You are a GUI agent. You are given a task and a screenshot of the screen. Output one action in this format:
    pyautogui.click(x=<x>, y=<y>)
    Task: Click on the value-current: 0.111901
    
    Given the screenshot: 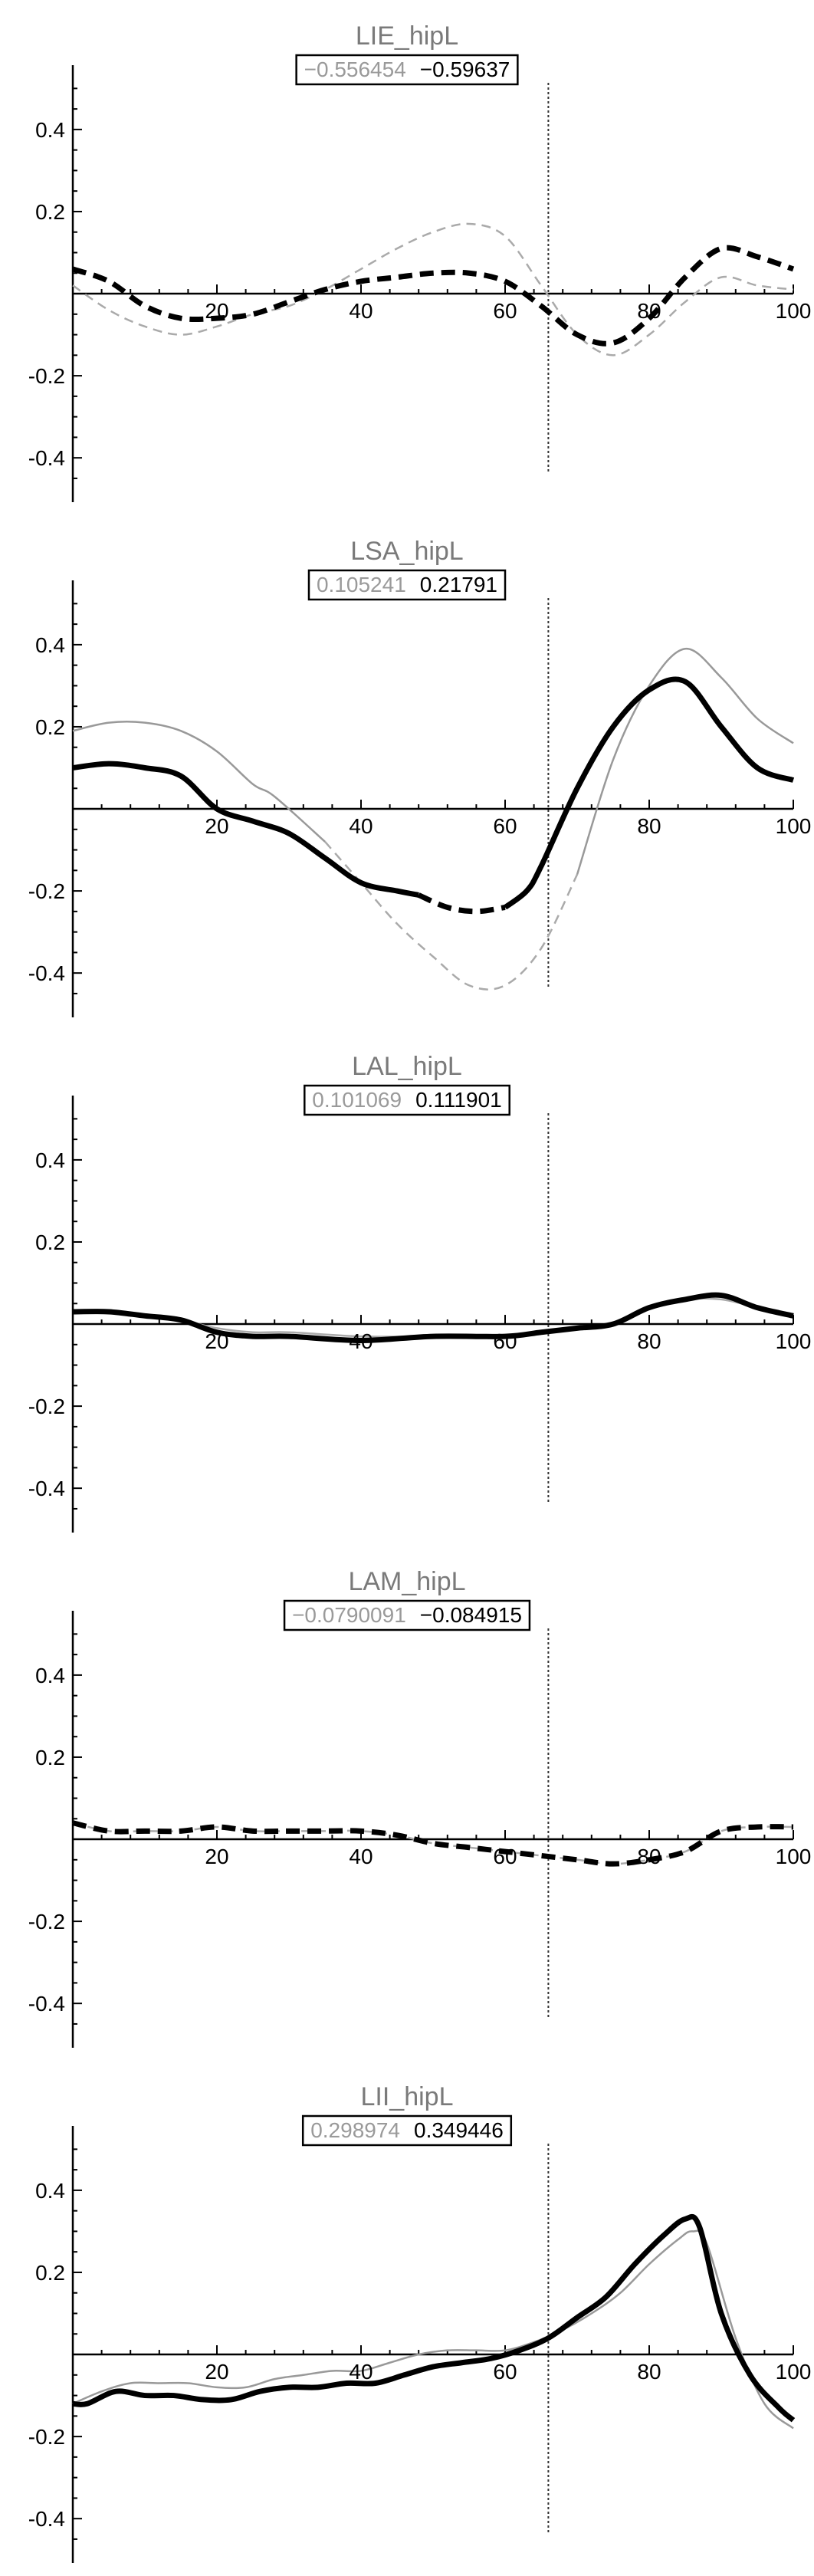 What is the action you would take?
    pyautogui.click(x=458, y=1100)
    